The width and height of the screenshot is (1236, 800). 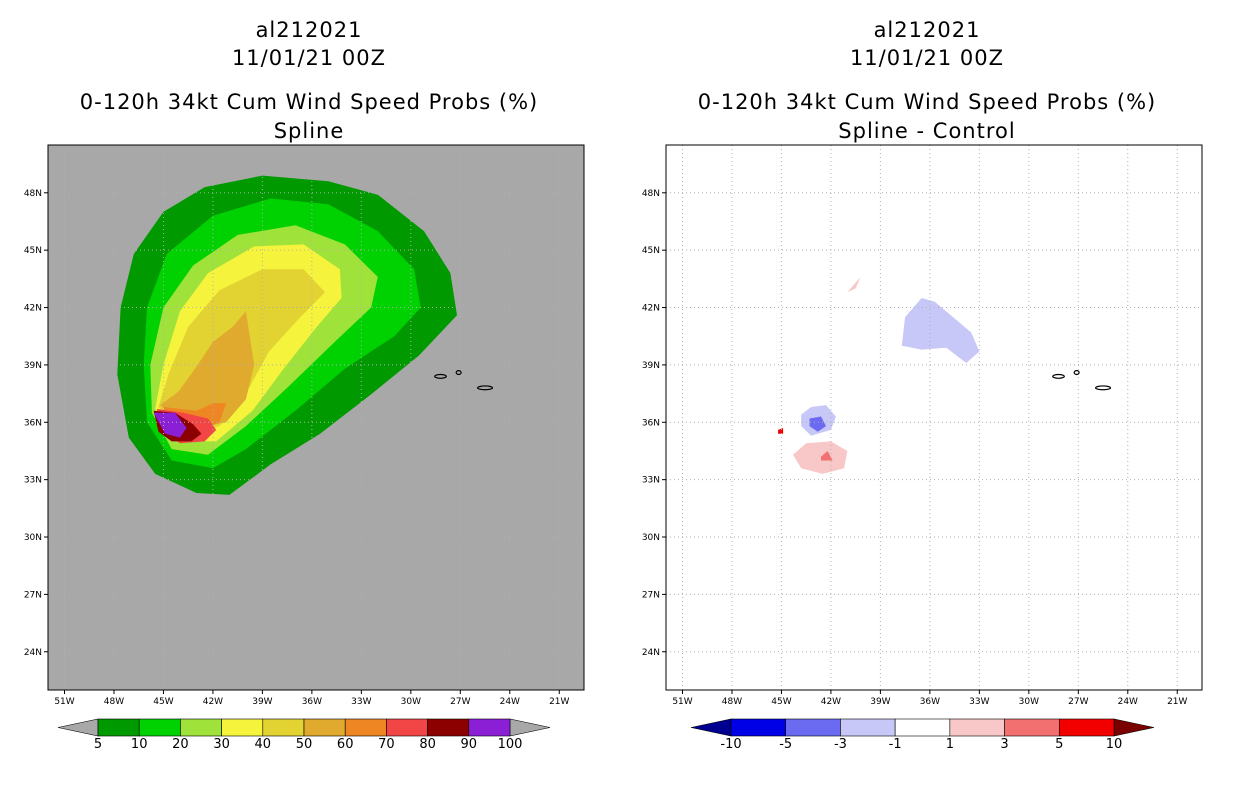 What do you see at coordinates (1082, 380) in the screenshot?
I see `azores-outline` at bounding box center [1082, 380].